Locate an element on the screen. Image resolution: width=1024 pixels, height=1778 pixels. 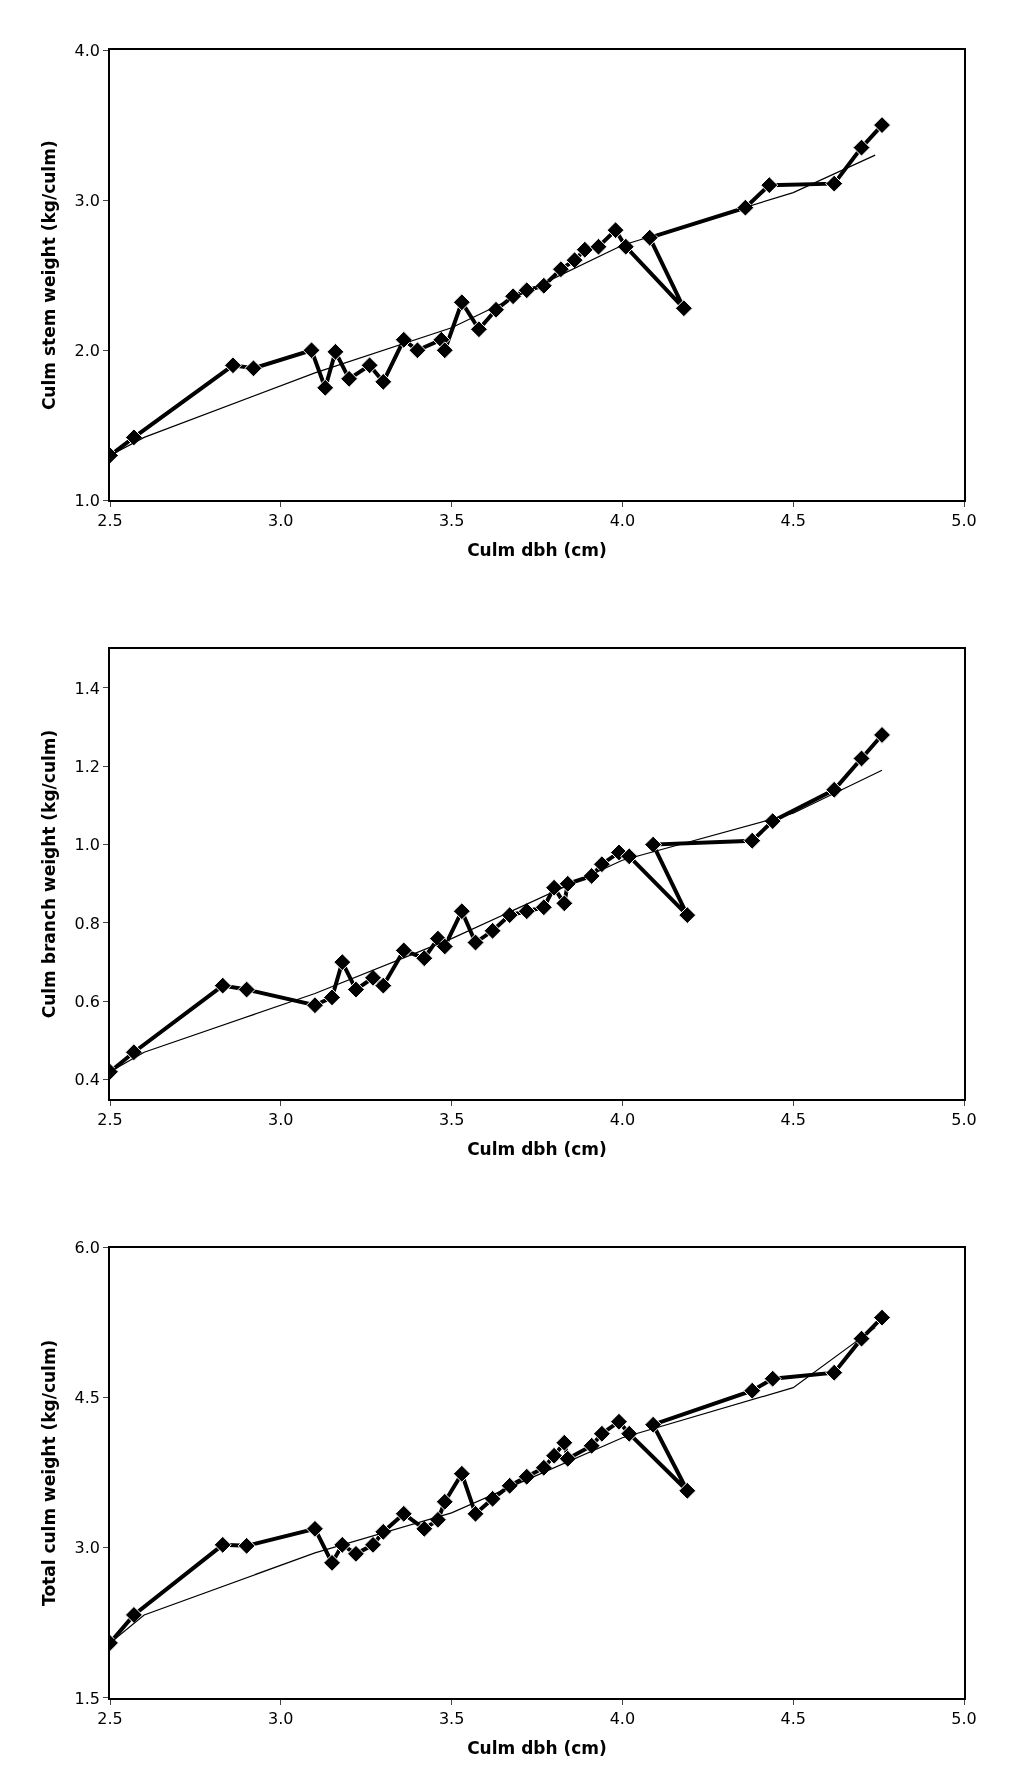
y-tick-label: 0.4 is located at coordinates (87, 1080).